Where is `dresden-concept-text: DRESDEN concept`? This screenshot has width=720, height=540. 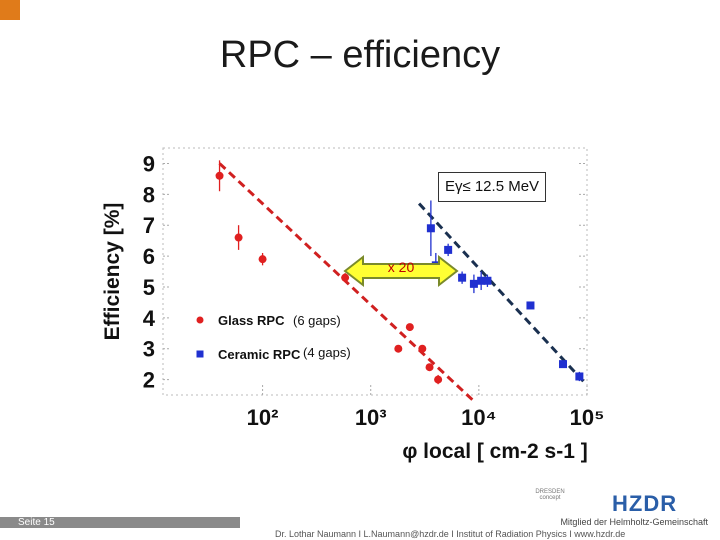 dresden-concept-text: DRESDEN concept is located at coordinates (550, 495).